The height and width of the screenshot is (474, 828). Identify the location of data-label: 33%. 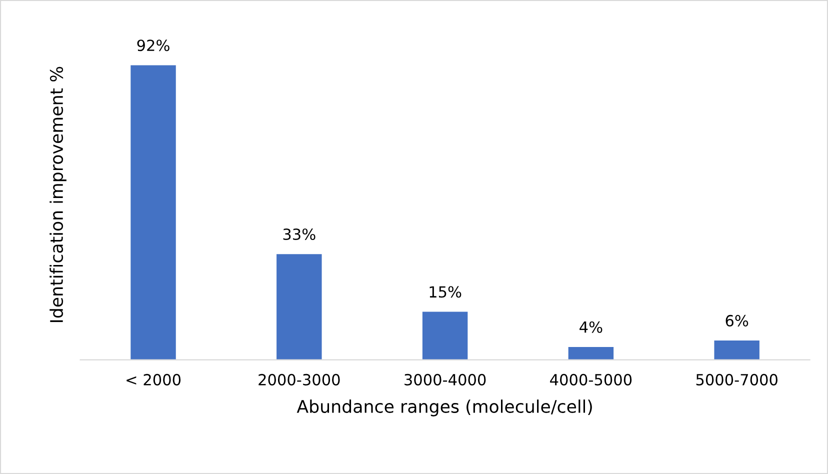
(299, 234).